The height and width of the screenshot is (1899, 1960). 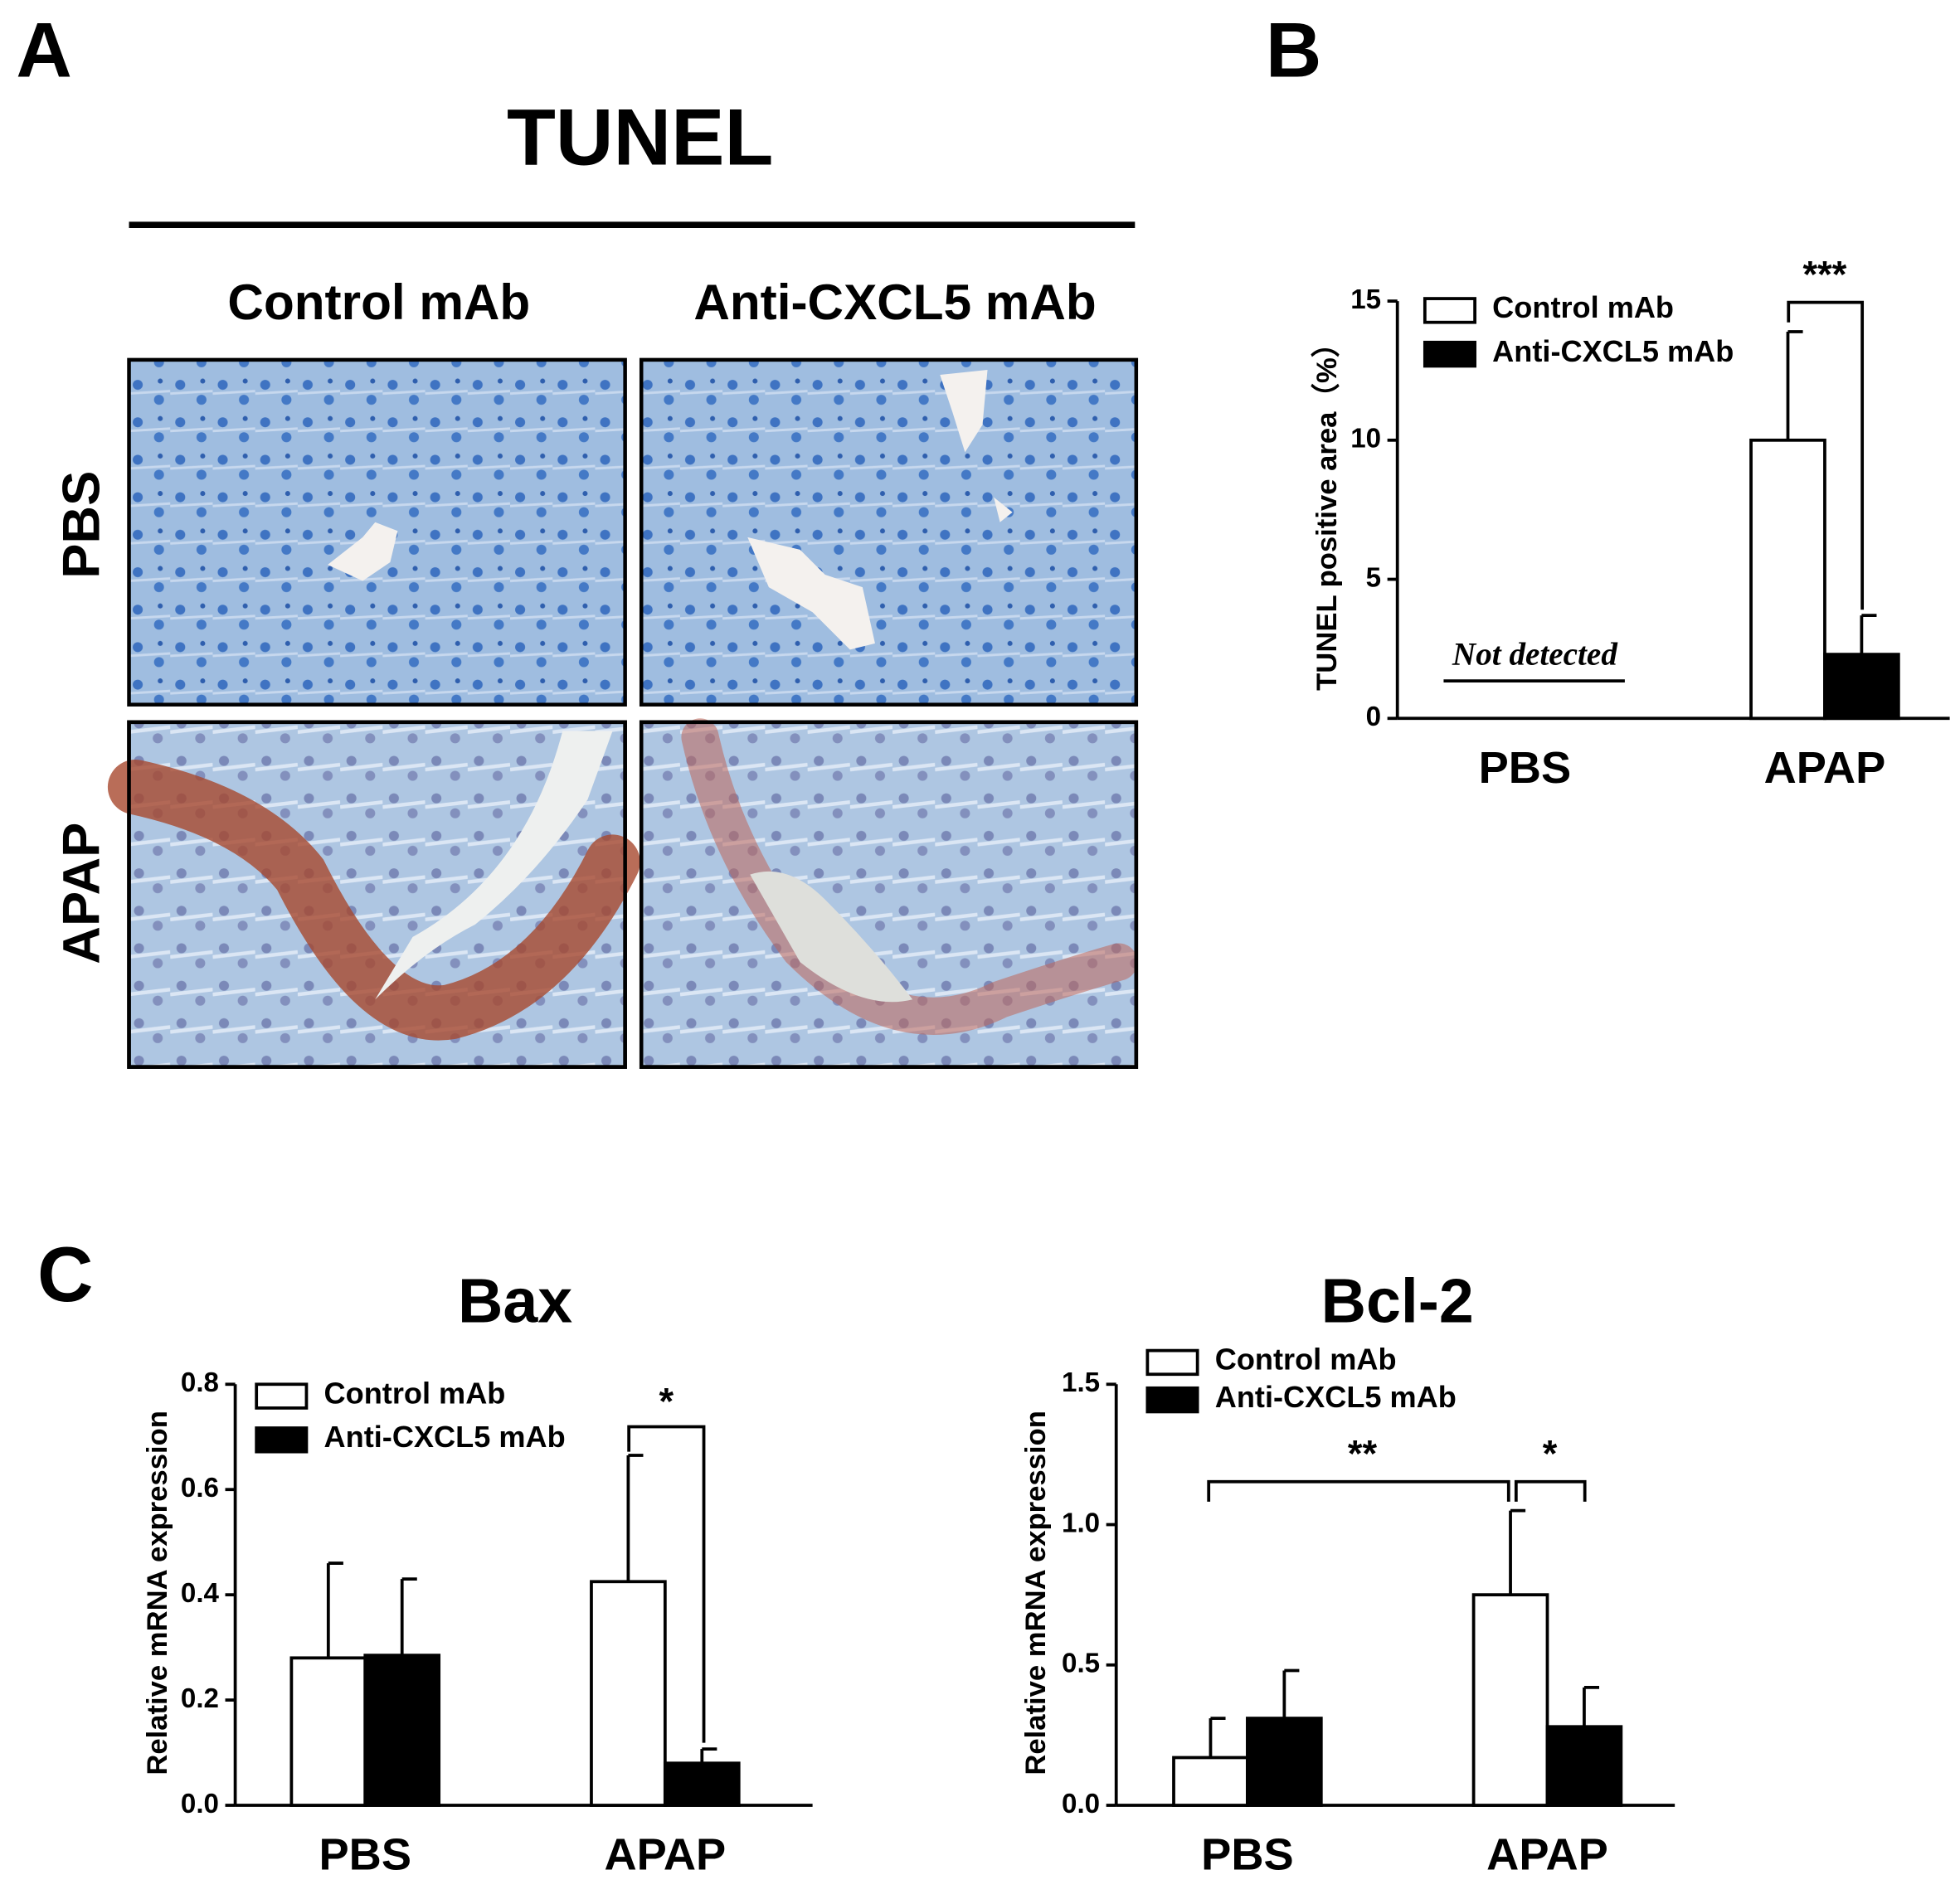 What do you see at coordinates (1365, 439) in the screenshot?
I see `y-tick-label: 10` at bounding box center [1365, 439].